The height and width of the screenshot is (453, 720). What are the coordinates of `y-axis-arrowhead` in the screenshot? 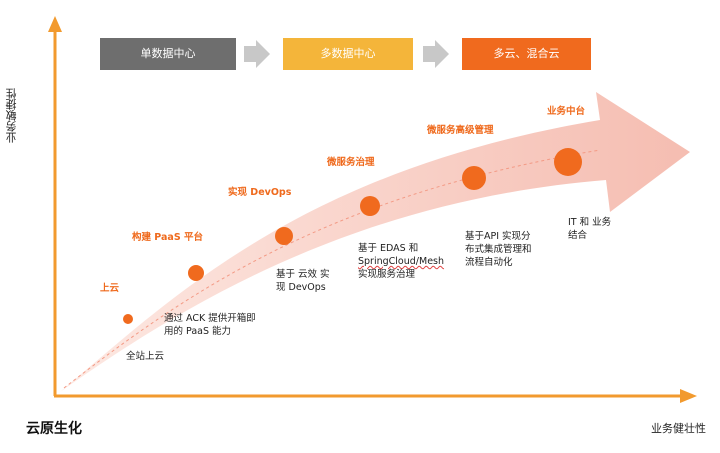 It's located at (55, 24).